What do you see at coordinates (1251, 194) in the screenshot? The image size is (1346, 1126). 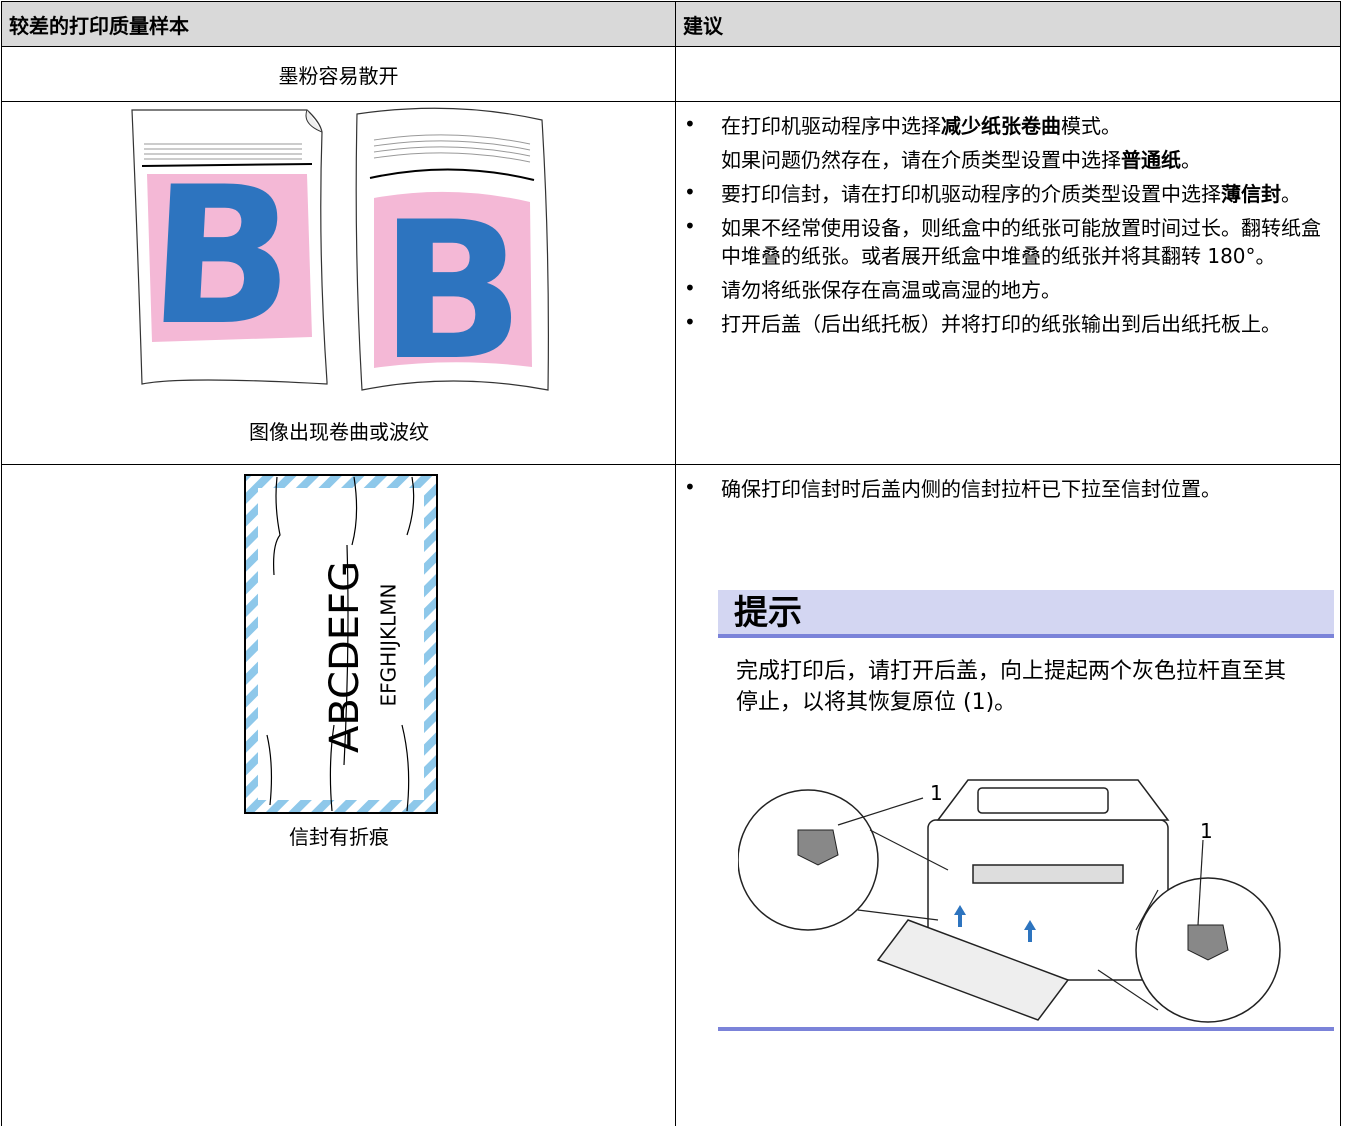 I see `bold-text: 薄信封` at bounding box center [1251, 194].